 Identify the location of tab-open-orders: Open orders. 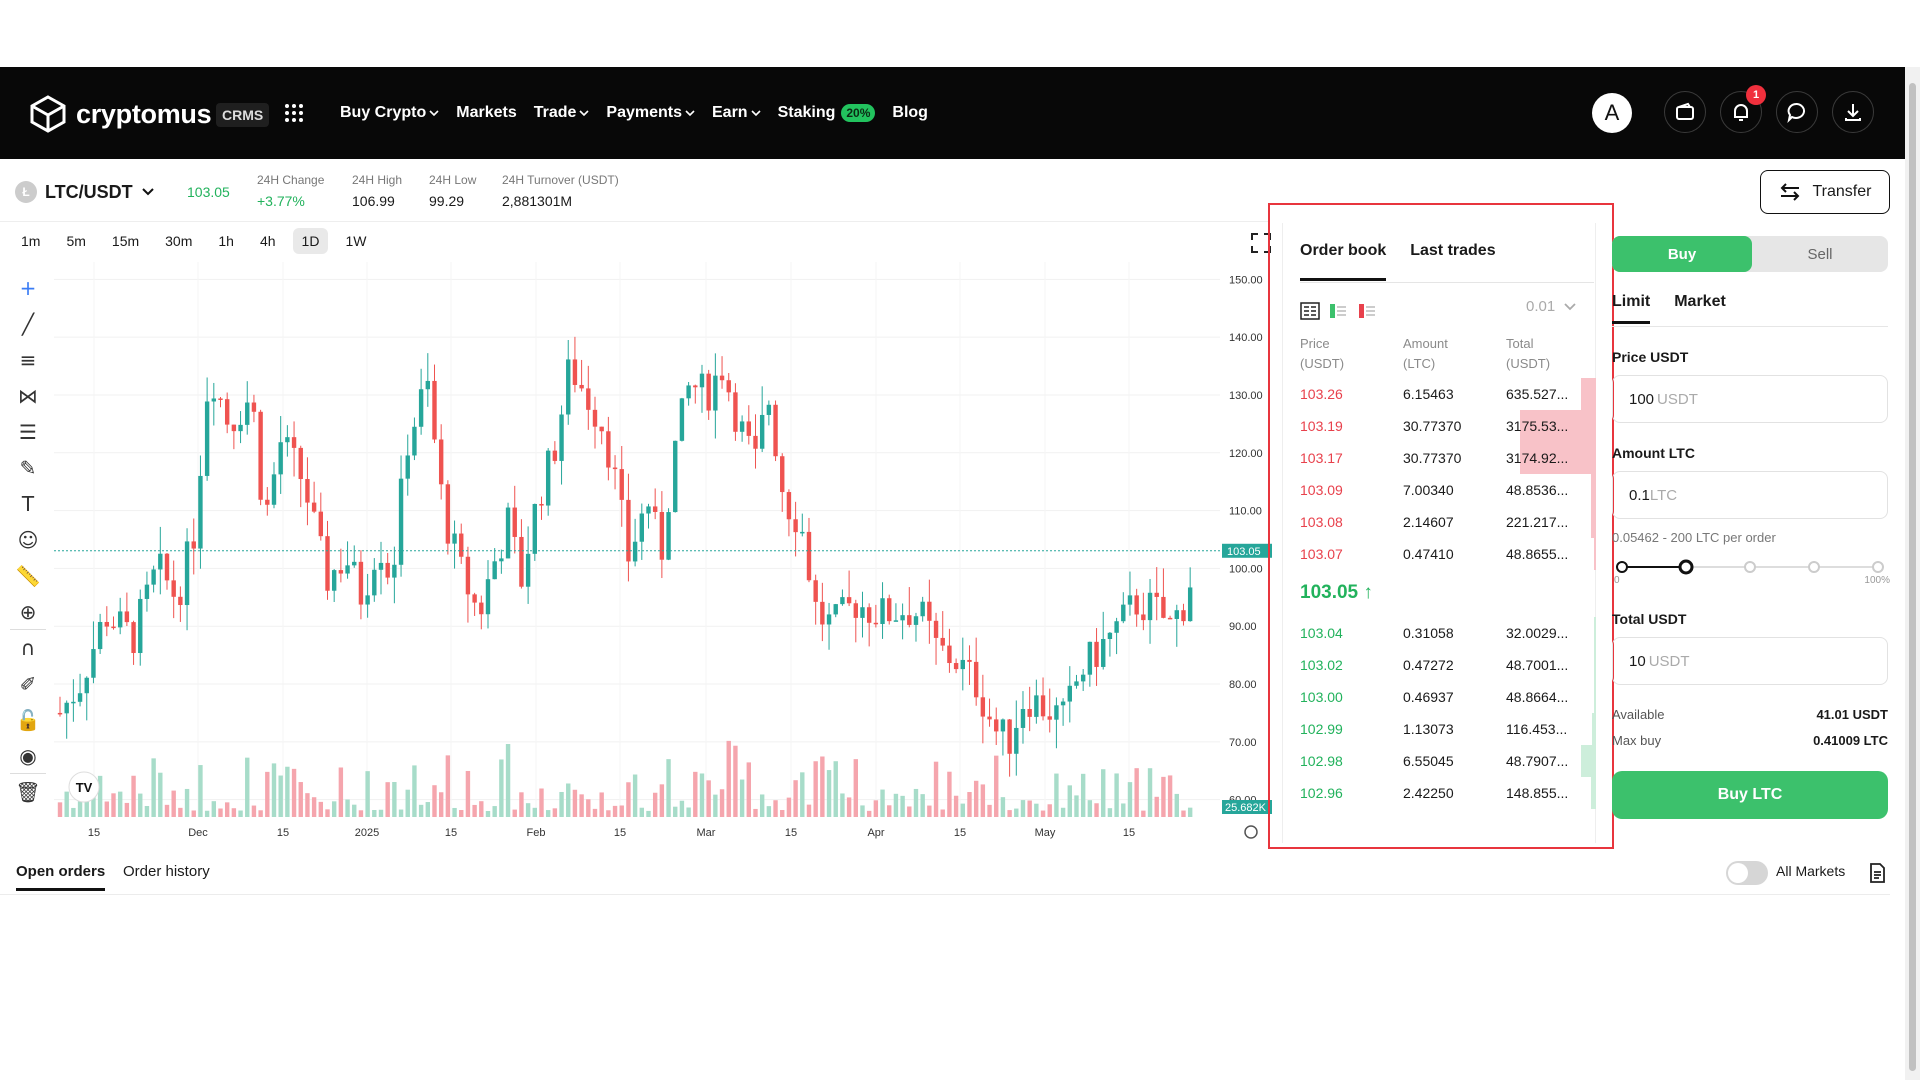
(61, 877).